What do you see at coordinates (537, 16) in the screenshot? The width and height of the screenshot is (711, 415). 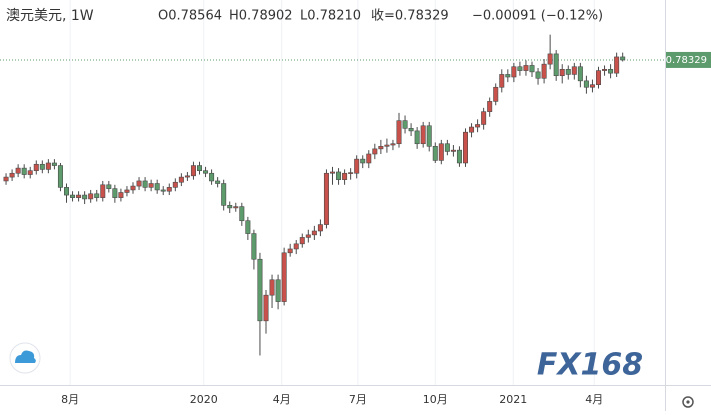 I see `change-label: −0.00091 (−0.12%)` at bounding box center [537, 16].